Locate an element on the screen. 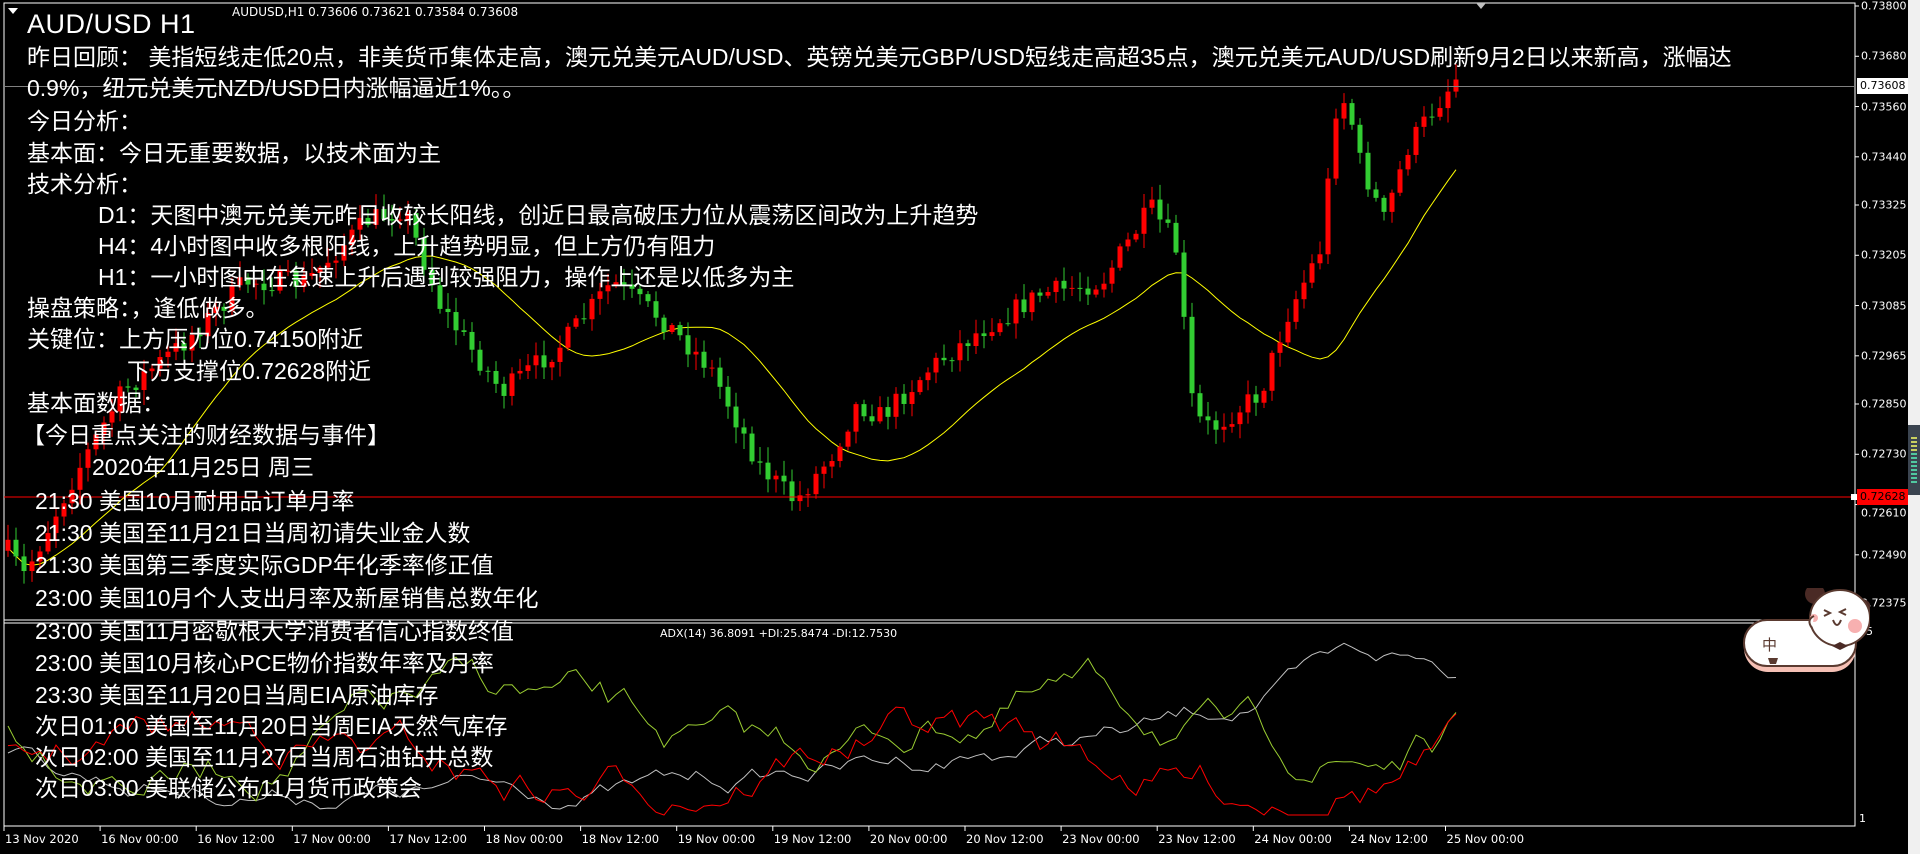 The image size is (1920, 854). event-item: 23:00 美国10月核心PCE物价指数年率及月率 is located at coordinates (264, 663).